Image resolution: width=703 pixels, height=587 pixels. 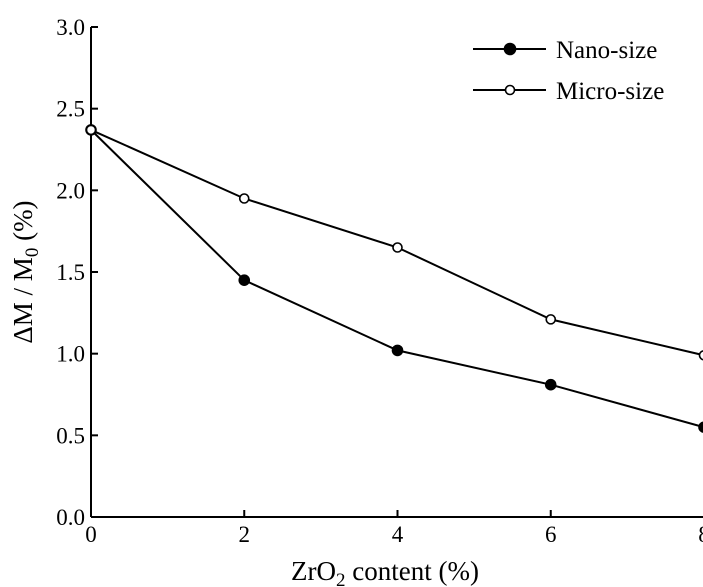 I want to click on x-axis-title-subscript: 2, so click(x=341, y=578).